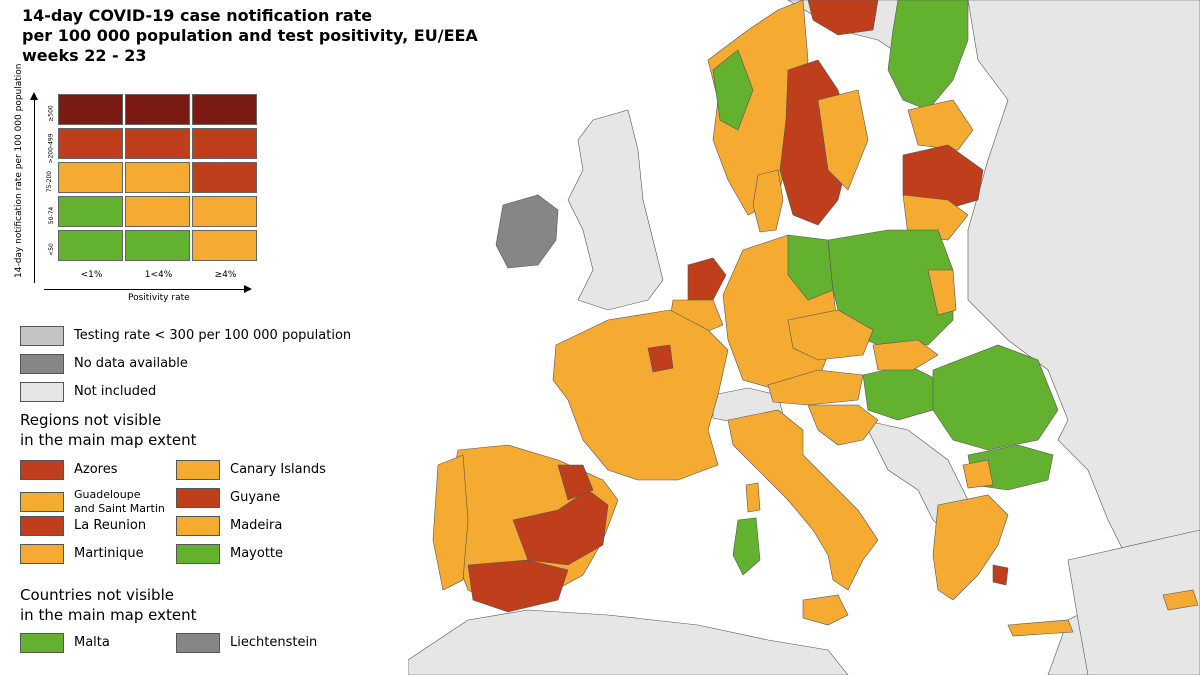 This screenshot has width=1200, height=675. I want to click on legend-item: Azores, so click(69, 470).